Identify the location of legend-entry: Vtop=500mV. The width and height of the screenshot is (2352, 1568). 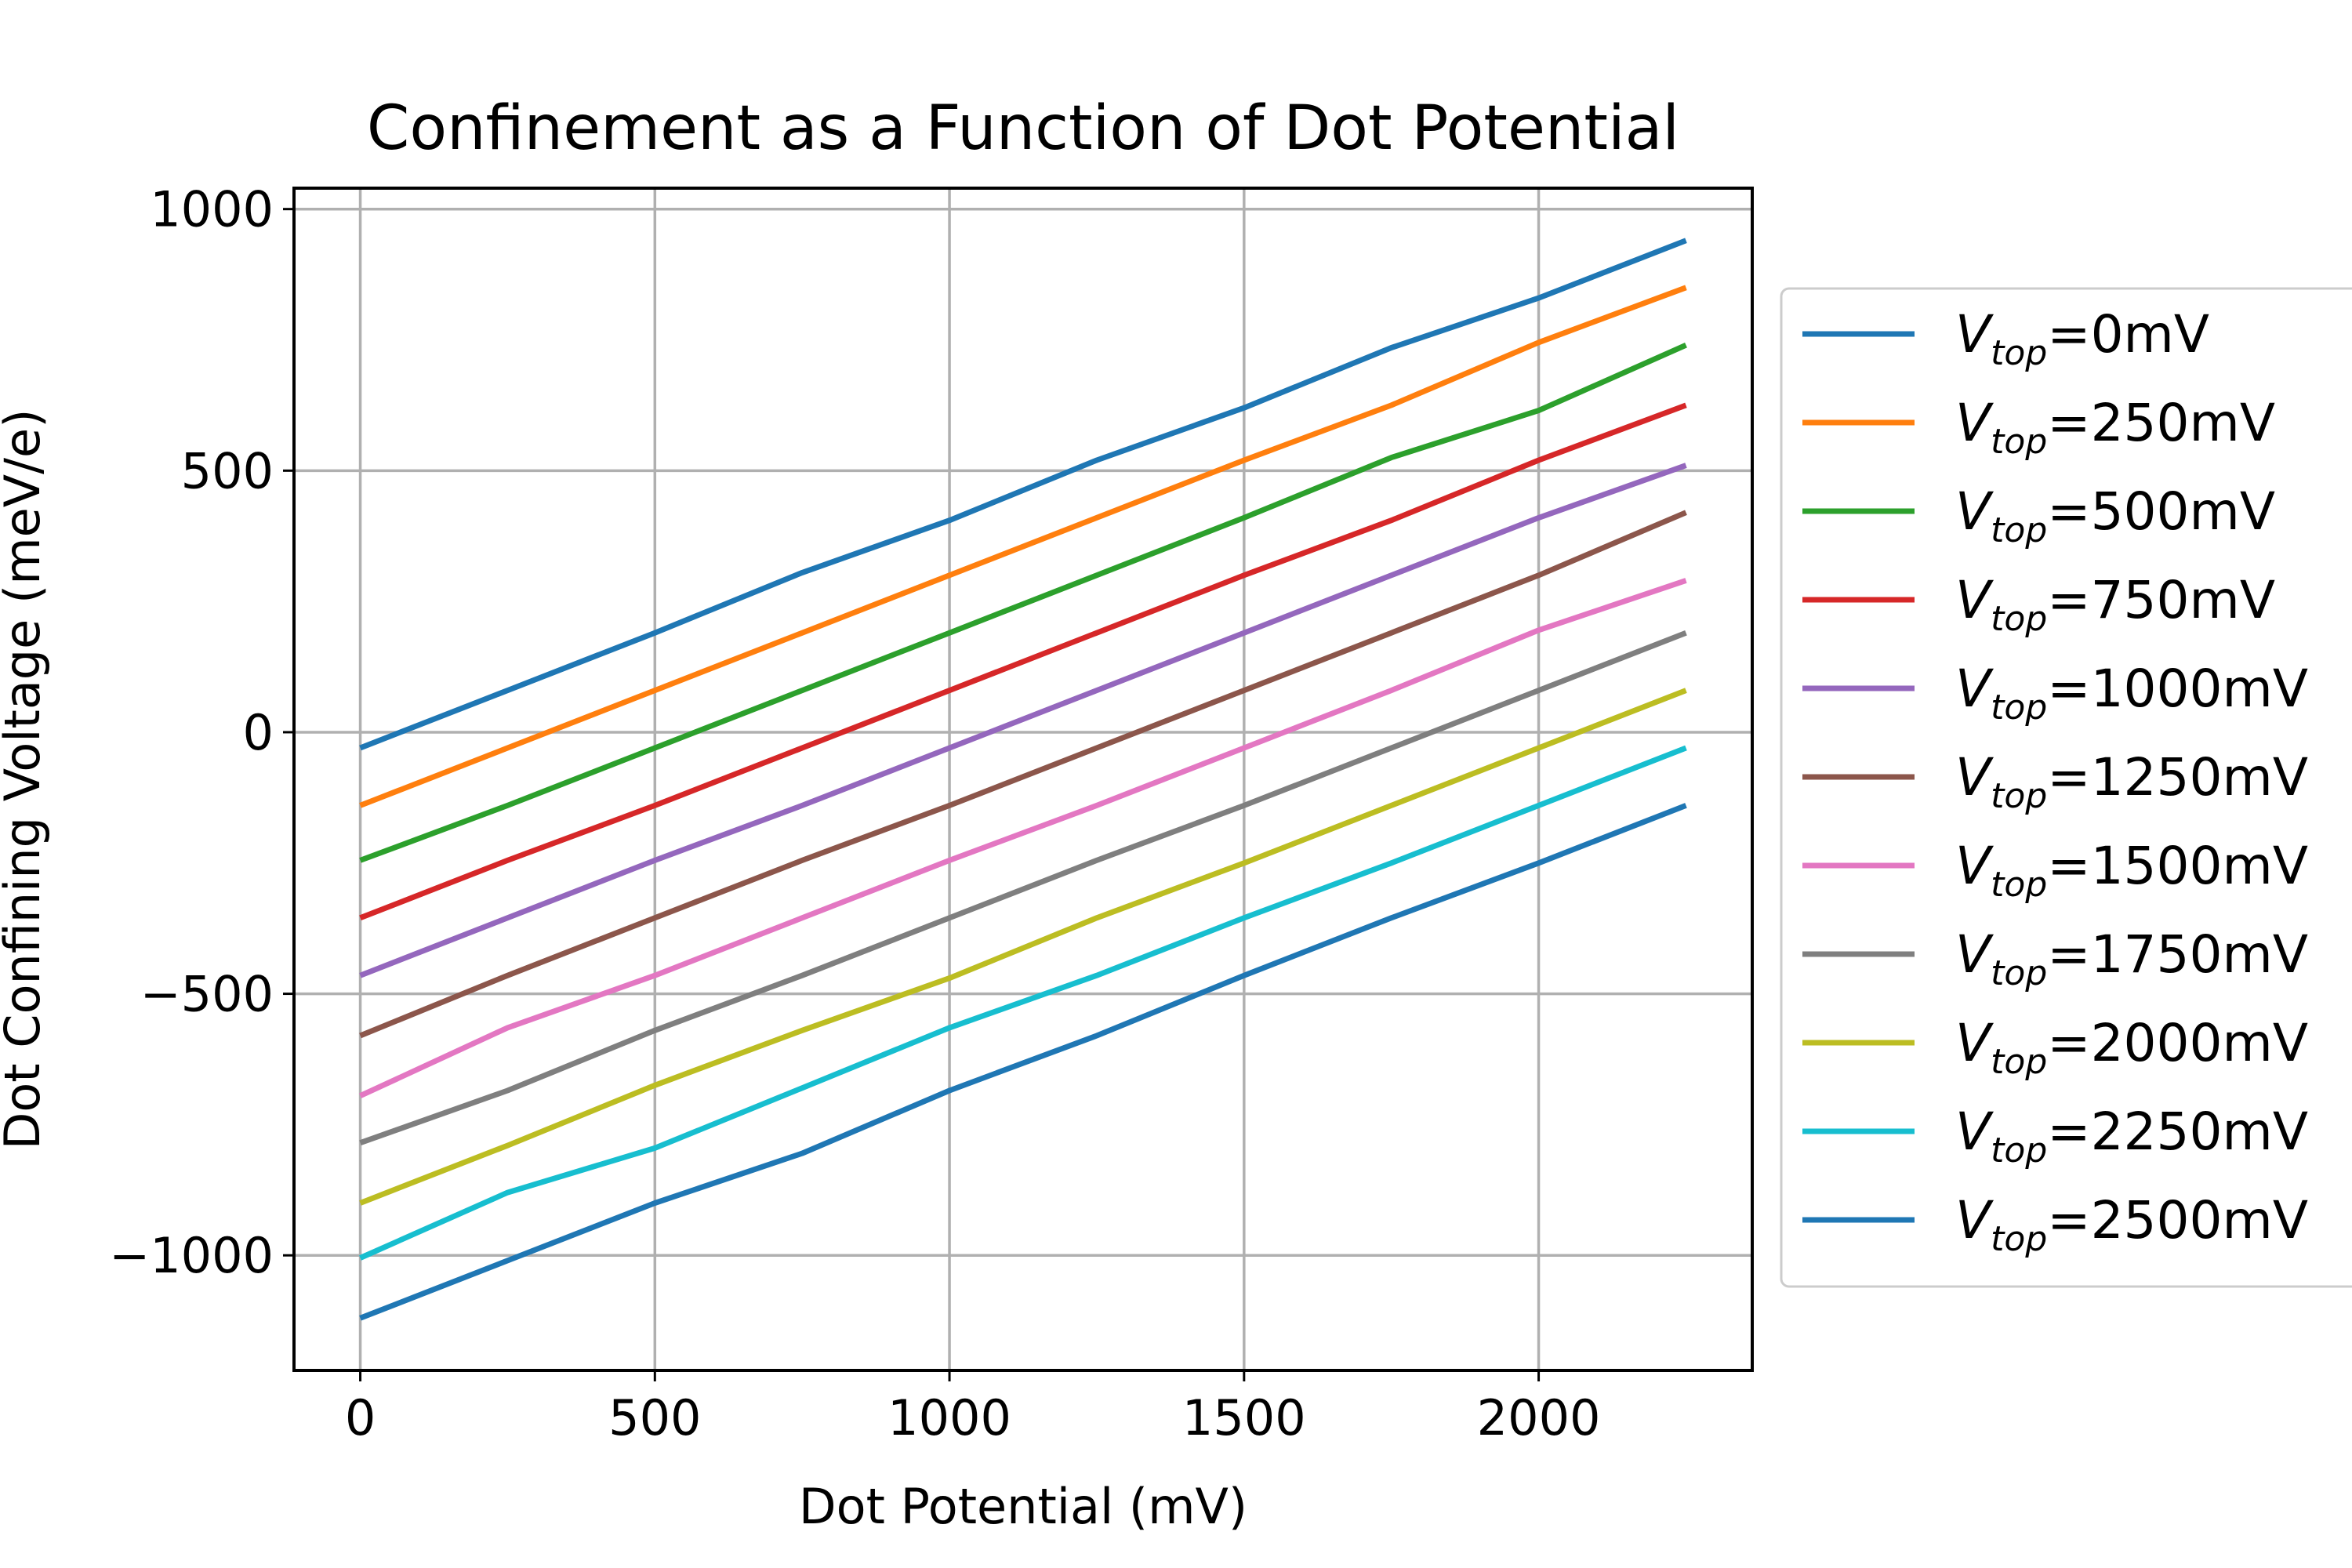
(2038, 515).